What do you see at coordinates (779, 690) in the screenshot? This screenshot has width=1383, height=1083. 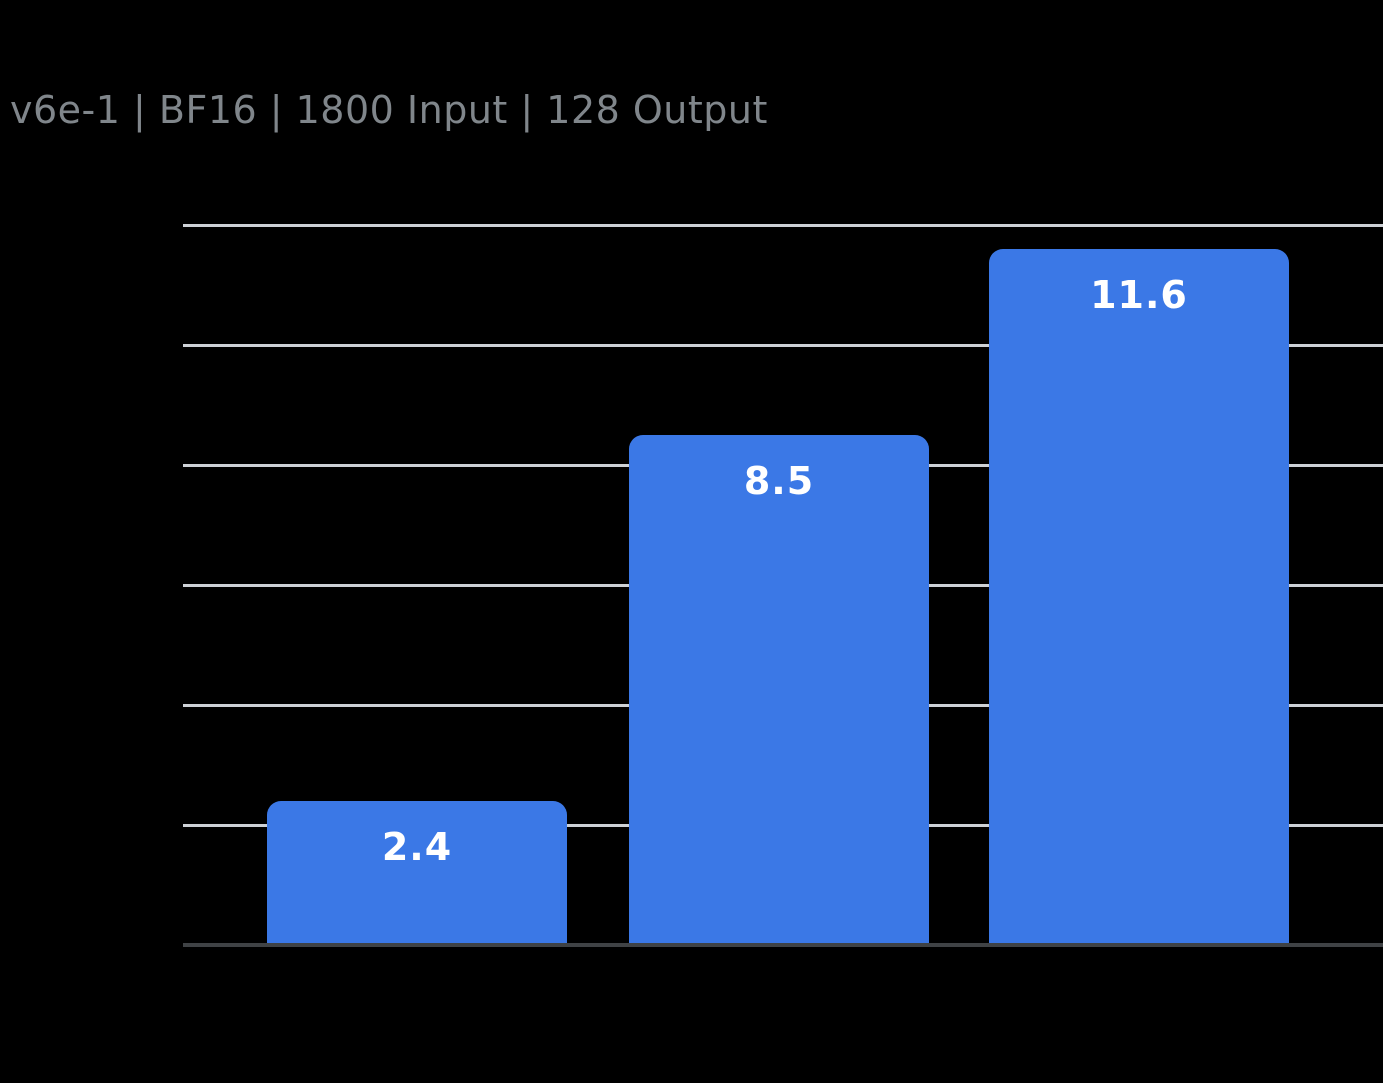 I see `bar: 8.5` at bounding box center [779, 690].